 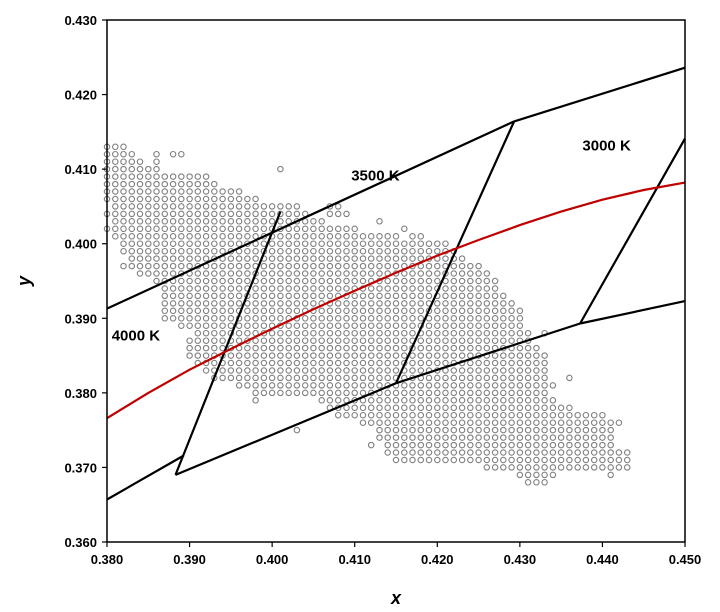 What do you see at coordinates (80, 318) in the screenshot?
I see `y-tick-label: 0.390` at bounding box center [80, 318].